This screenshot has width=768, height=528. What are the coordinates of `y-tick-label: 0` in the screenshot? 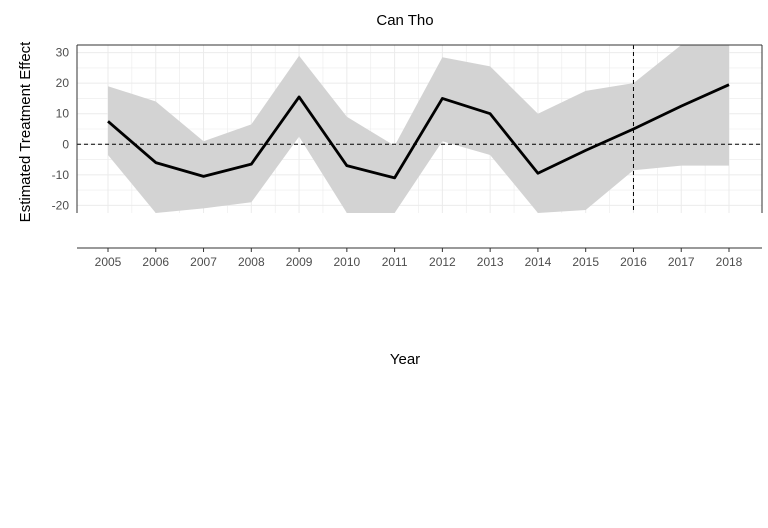 It's located at (65, 144).